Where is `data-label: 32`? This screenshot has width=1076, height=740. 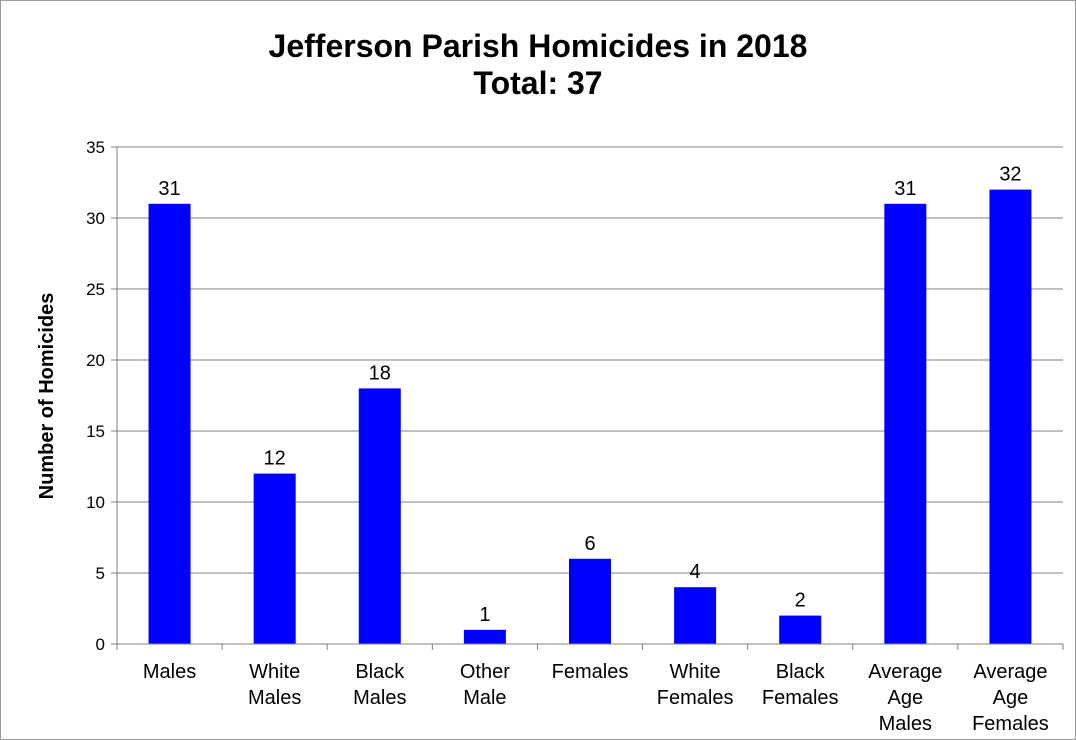
data-label: 32 is located at coordinates (1010, 175).